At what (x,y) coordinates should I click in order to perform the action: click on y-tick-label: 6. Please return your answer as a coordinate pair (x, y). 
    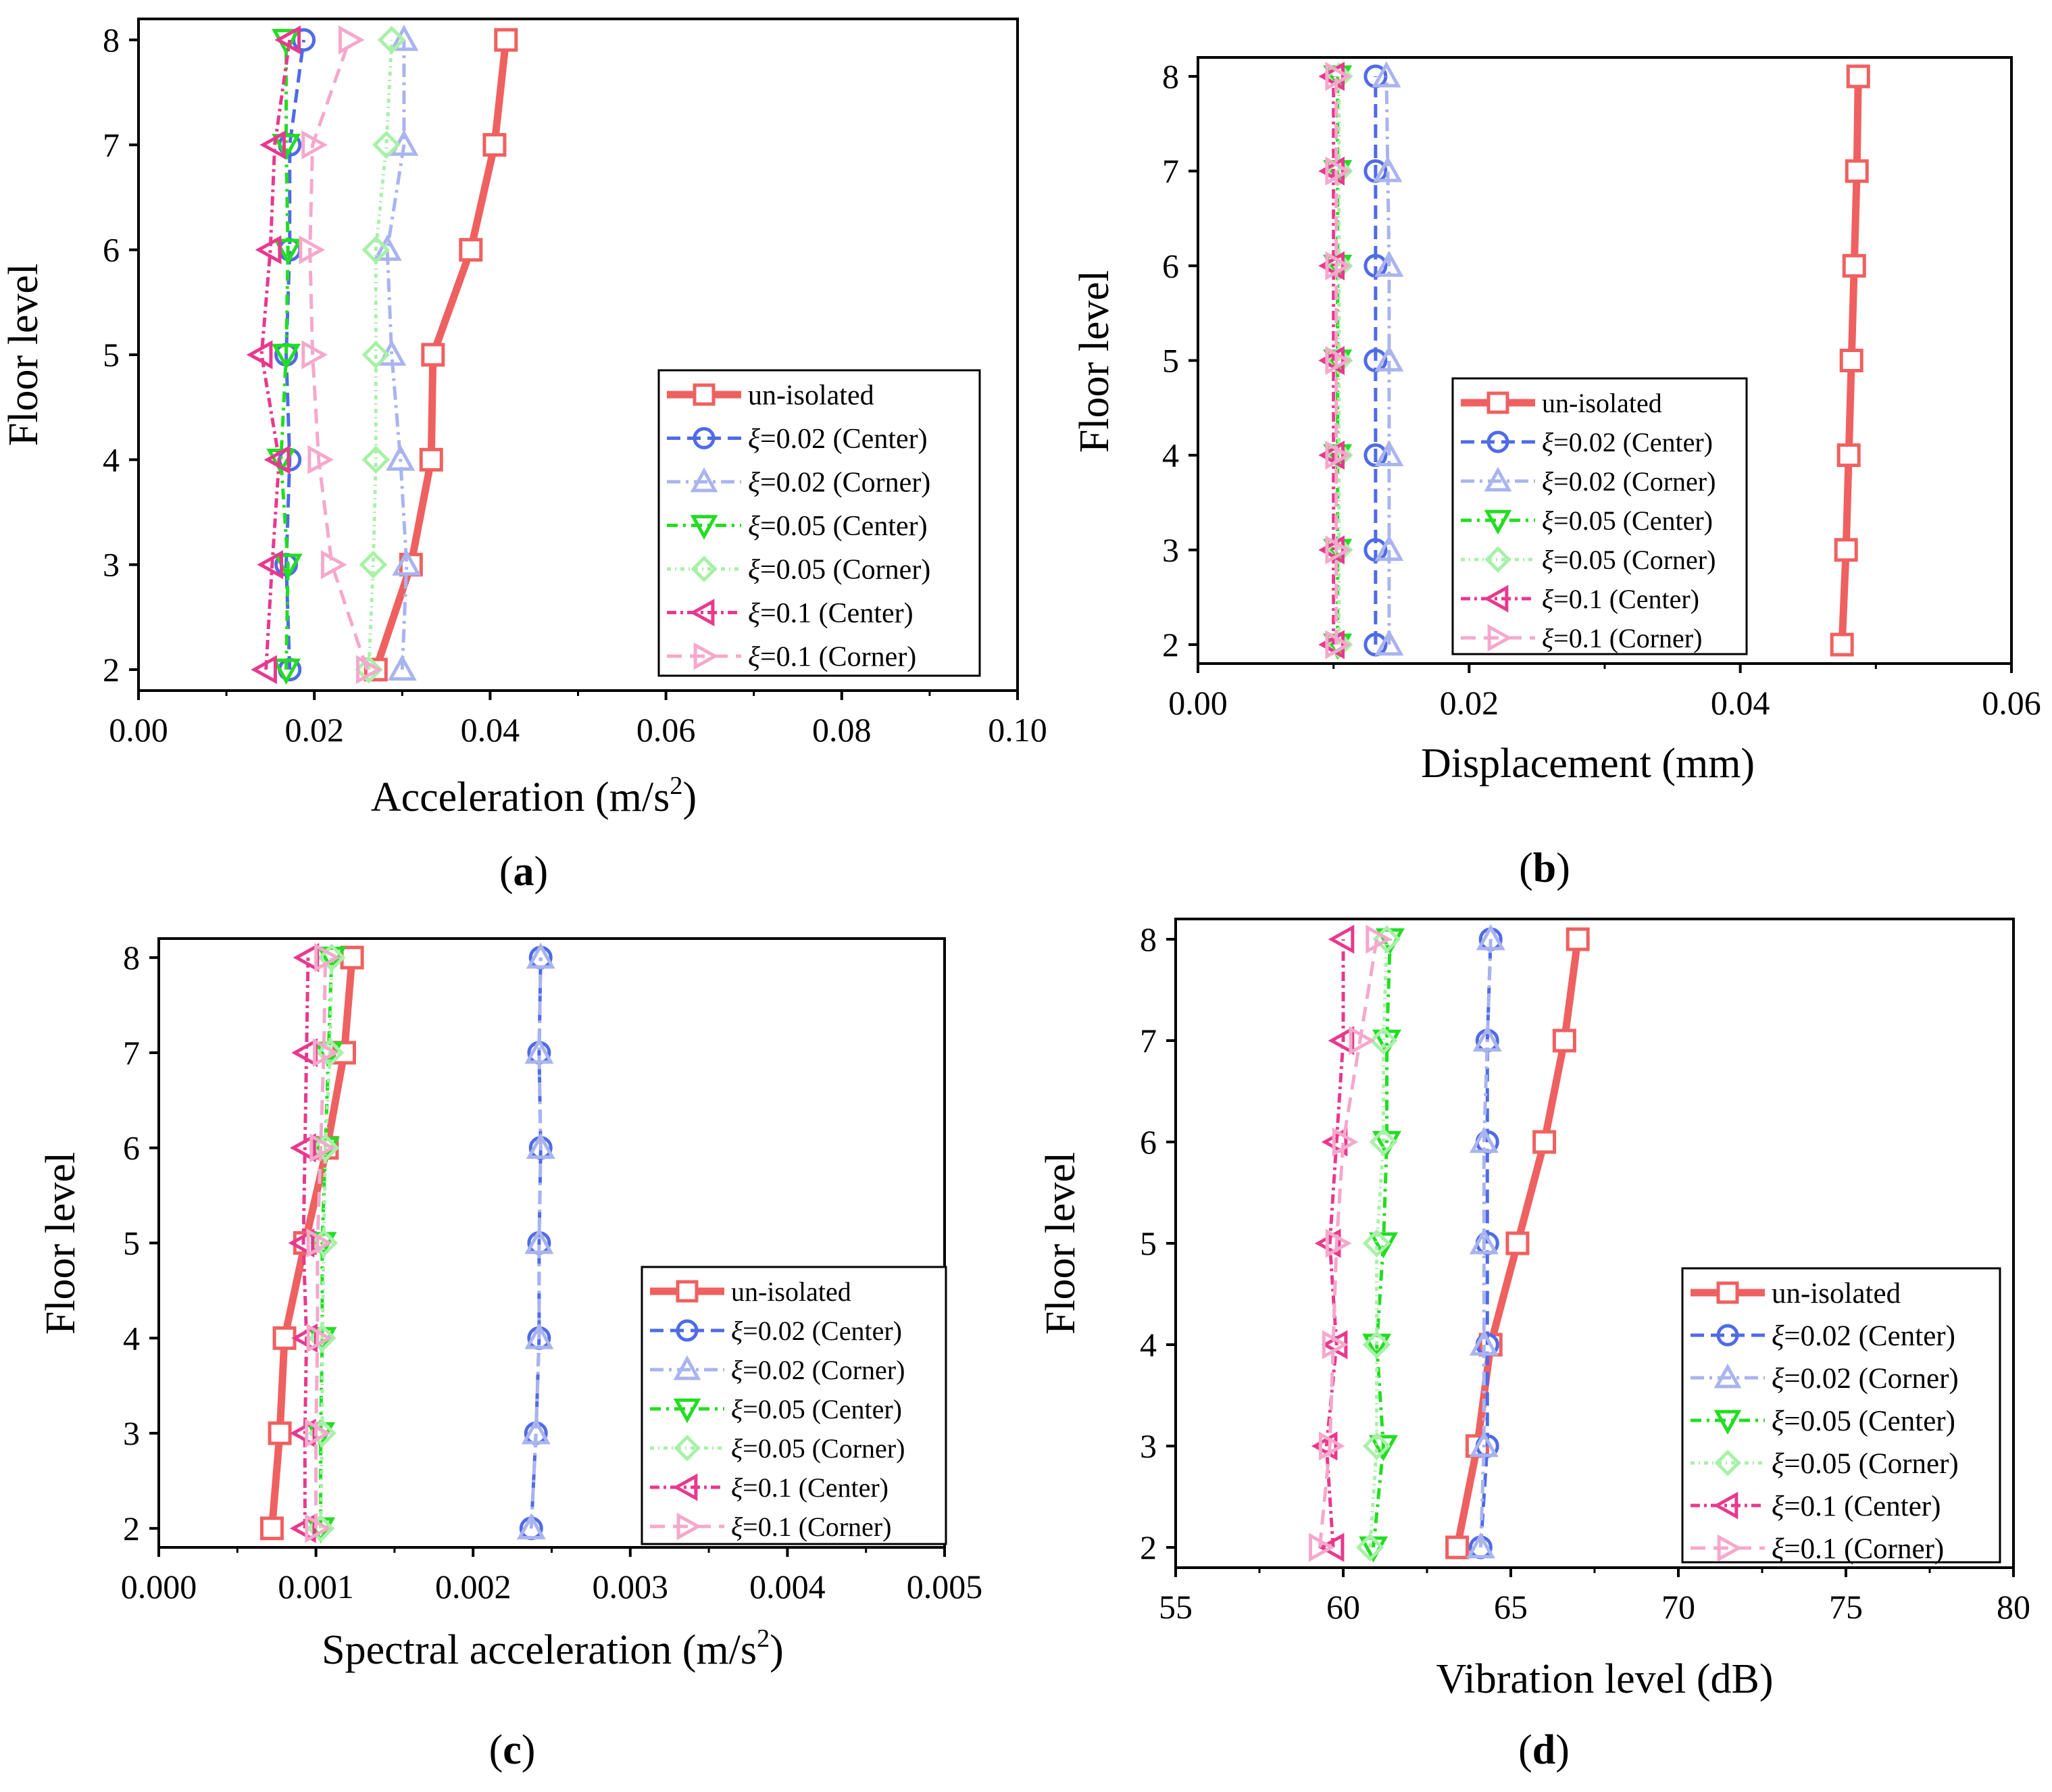
    Looking at the image, I should click on (131, 1148).